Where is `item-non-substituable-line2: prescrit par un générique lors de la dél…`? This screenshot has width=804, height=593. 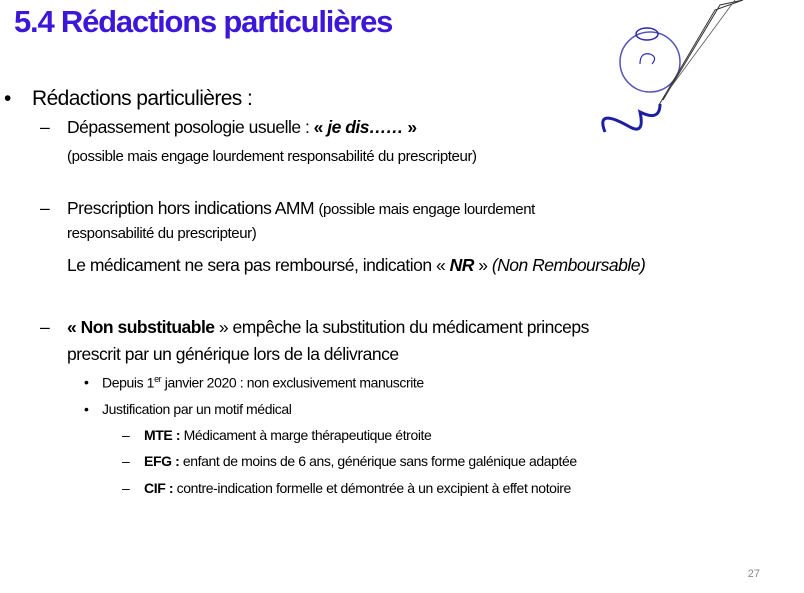
item-non-substituable-line2: prescrit par un générique lors de la dél… is located at coordinates (233, 354).